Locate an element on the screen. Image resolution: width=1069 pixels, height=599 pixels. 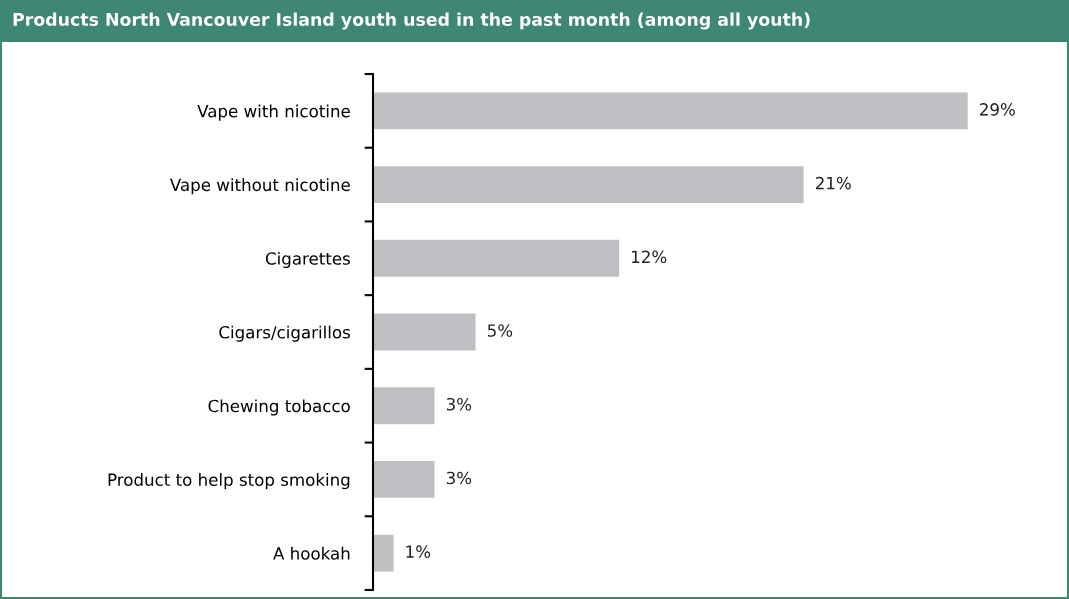
y-tick-label: A hookah is located at coordinates (311, 553).